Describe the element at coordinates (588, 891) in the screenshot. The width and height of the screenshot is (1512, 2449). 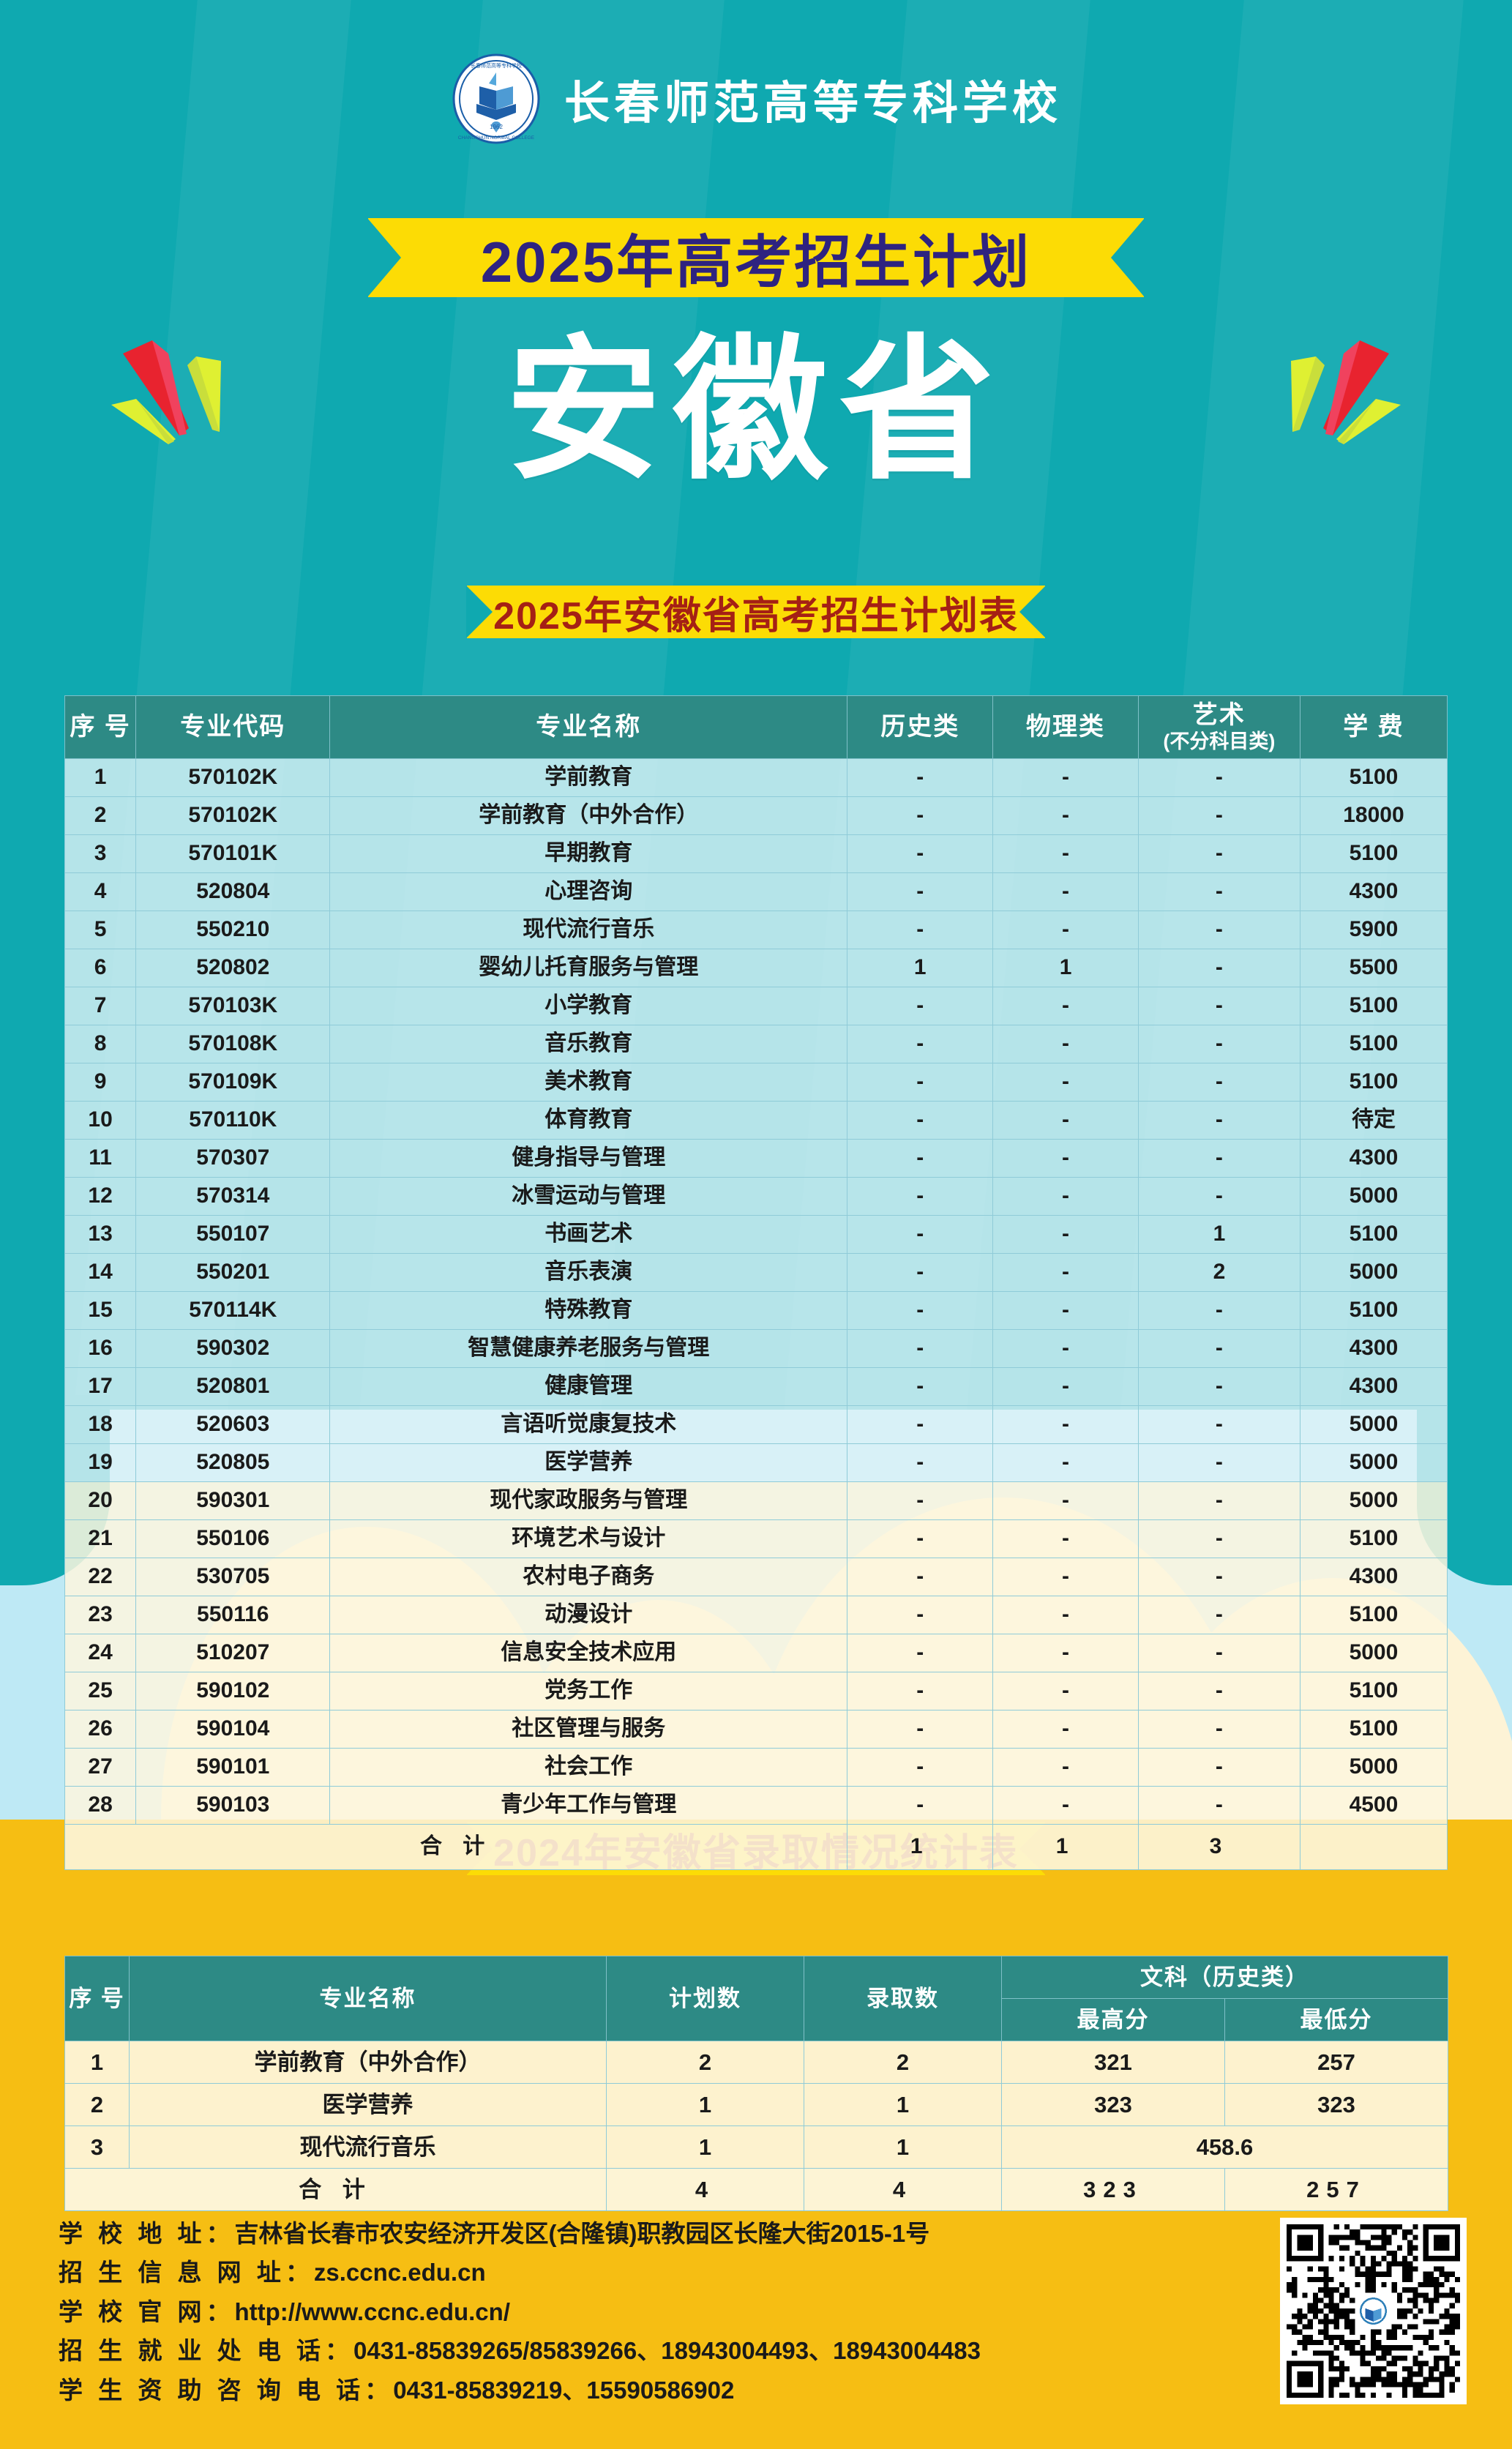
I see `cell-major-name: 心理咨询` at that location.